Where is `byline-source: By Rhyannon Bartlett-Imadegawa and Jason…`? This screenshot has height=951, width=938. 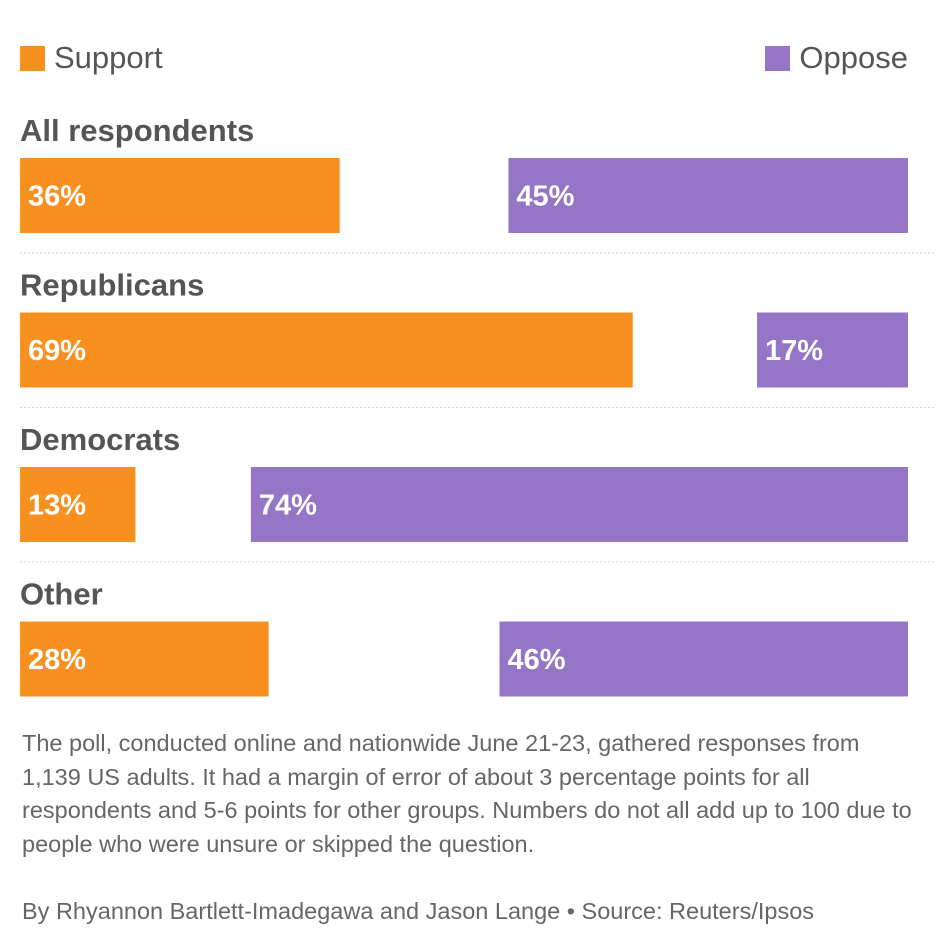 byline-source: By Rhyannon Bartlett-Imadegawa and Jason… is located at coordinates (418, 911).